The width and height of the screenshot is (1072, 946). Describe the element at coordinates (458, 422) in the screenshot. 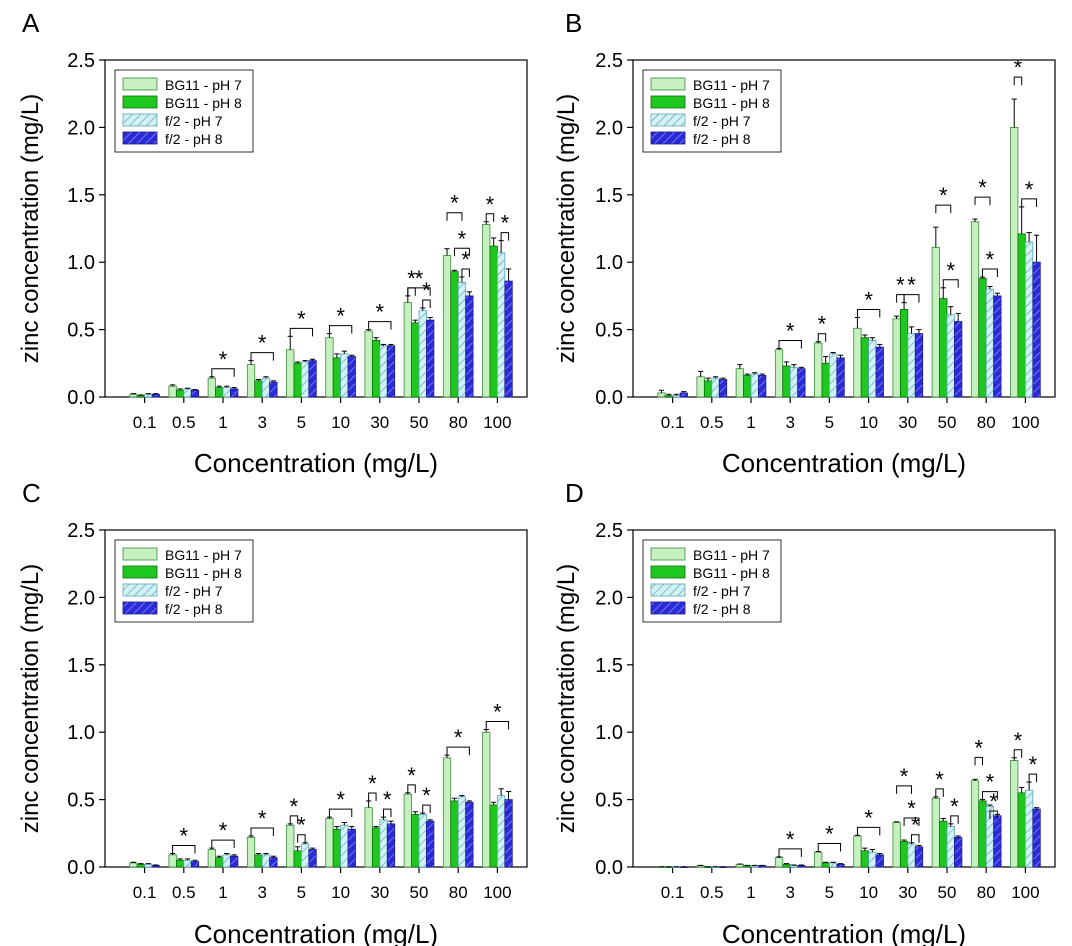

I see `x-tick-label: 80` at that location.